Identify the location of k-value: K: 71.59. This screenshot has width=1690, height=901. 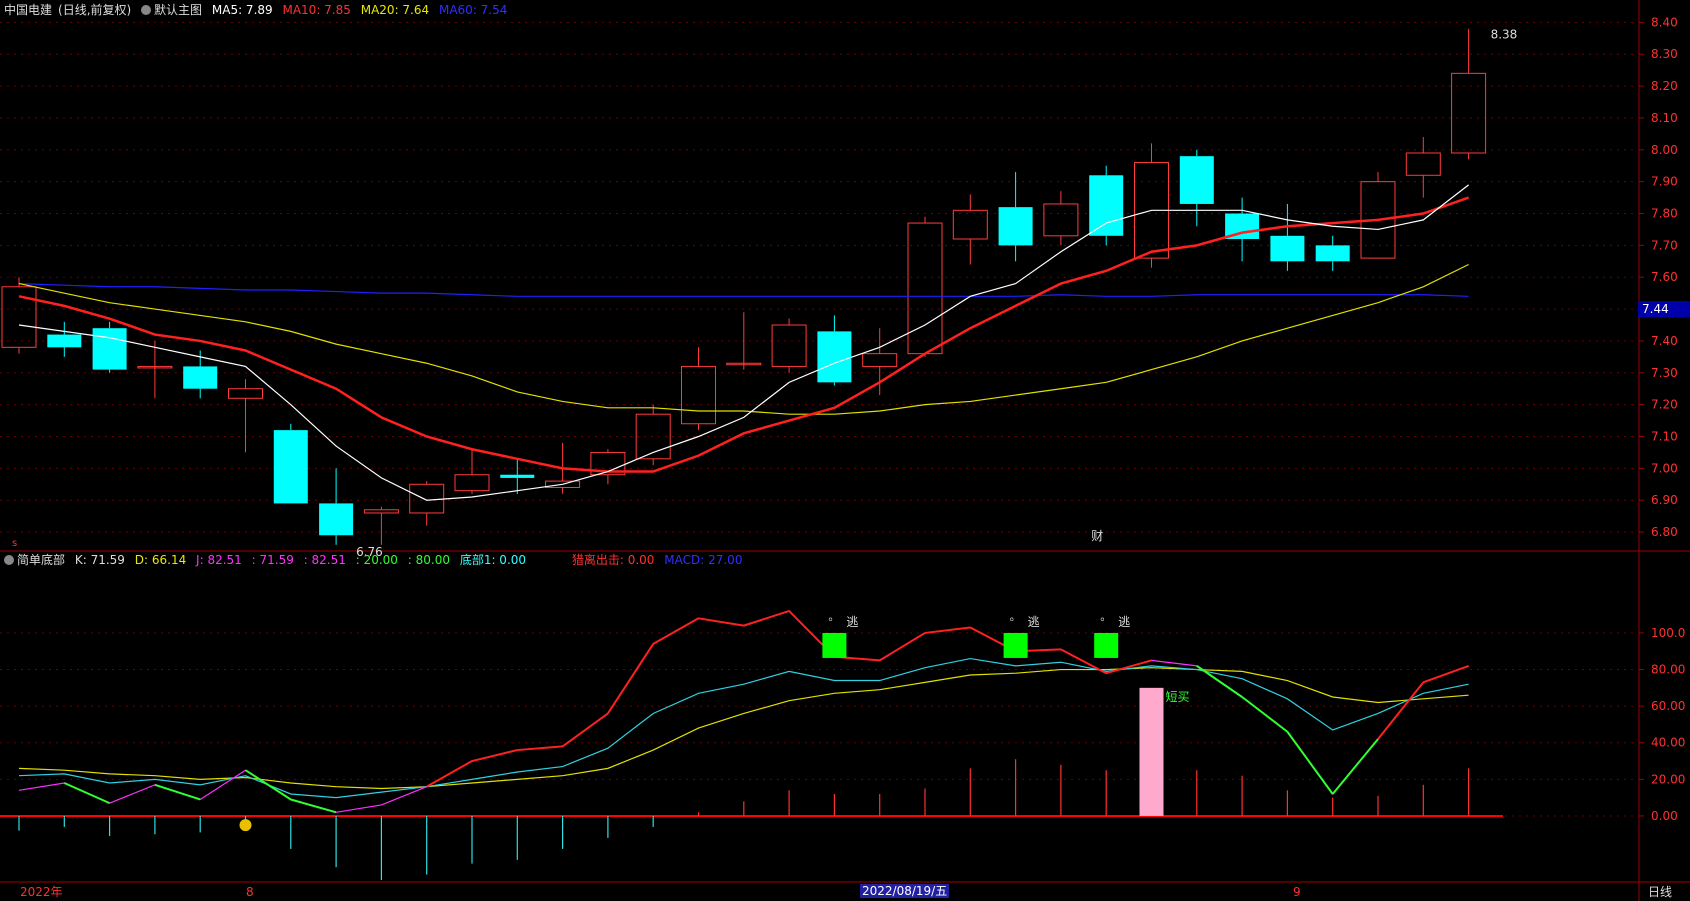
(99, 560).